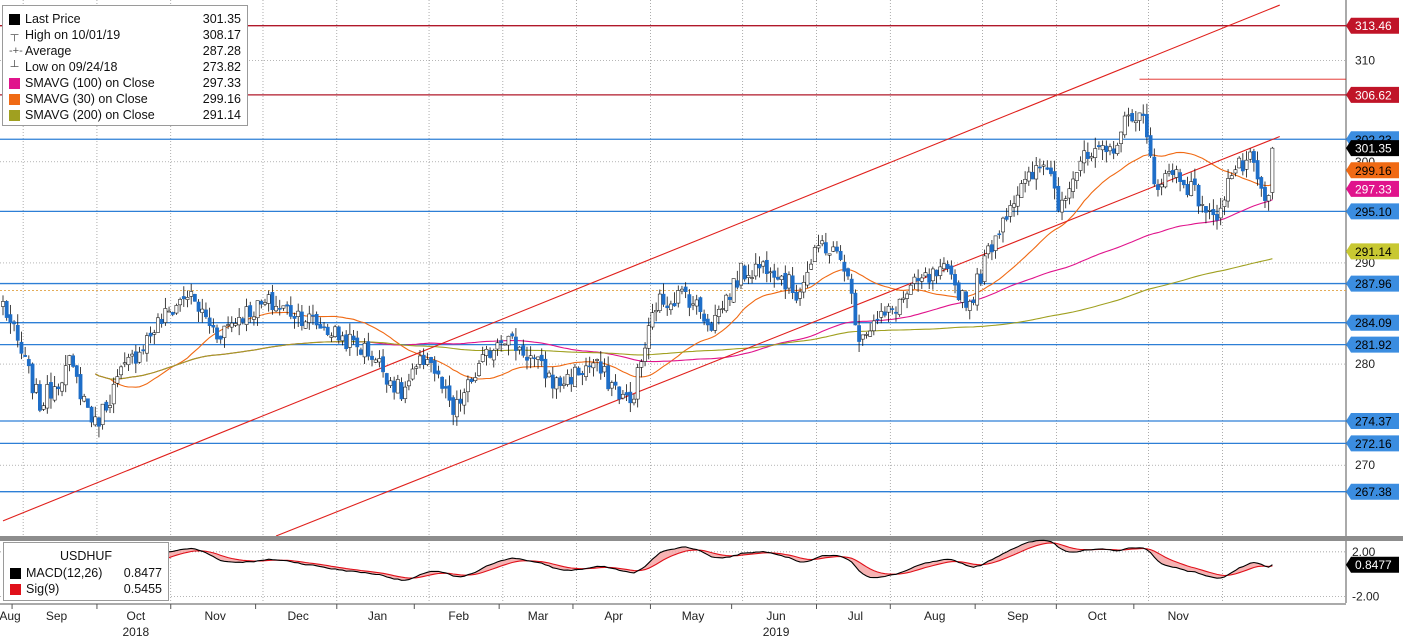  What do you see at coordinates (90, 83) in the screenshot?
I see `legend-item-label: SMAVG (100) on Close` at bounding box center [90, 83].